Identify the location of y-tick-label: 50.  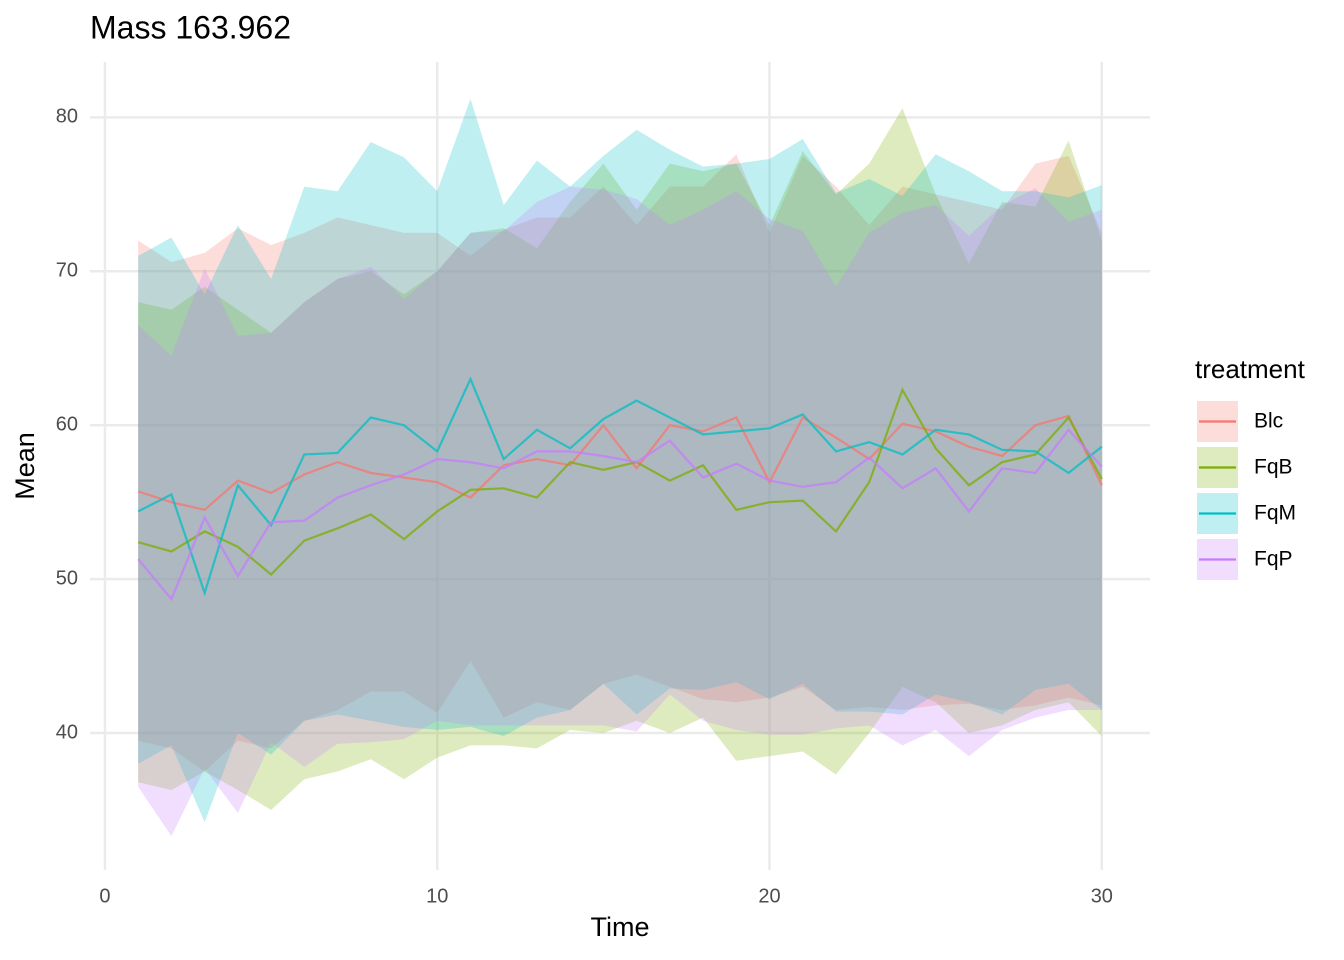
(67, 578).